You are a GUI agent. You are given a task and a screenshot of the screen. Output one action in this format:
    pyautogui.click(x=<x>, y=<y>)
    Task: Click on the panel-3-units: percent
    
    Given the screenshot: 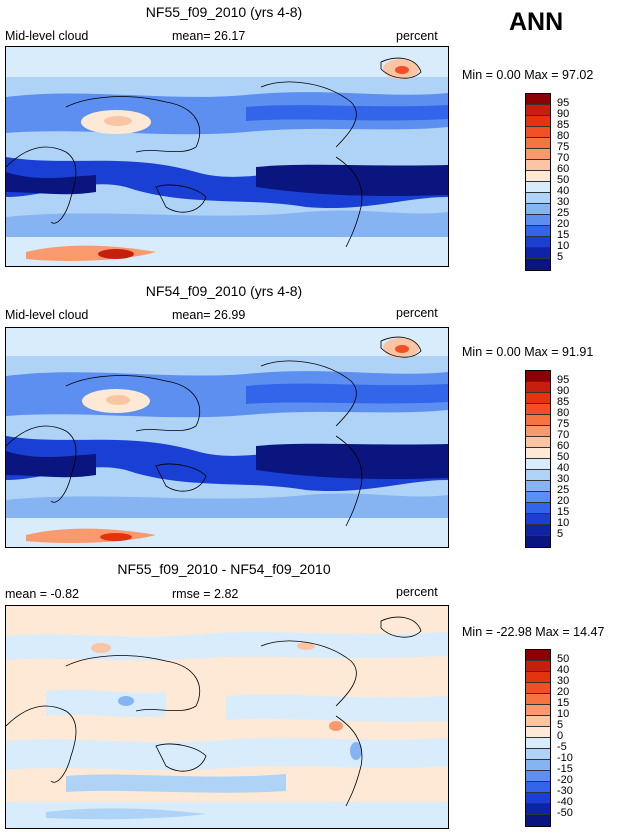 What is the action you would take?
    pyautogui.click(x=417, y=592)
    